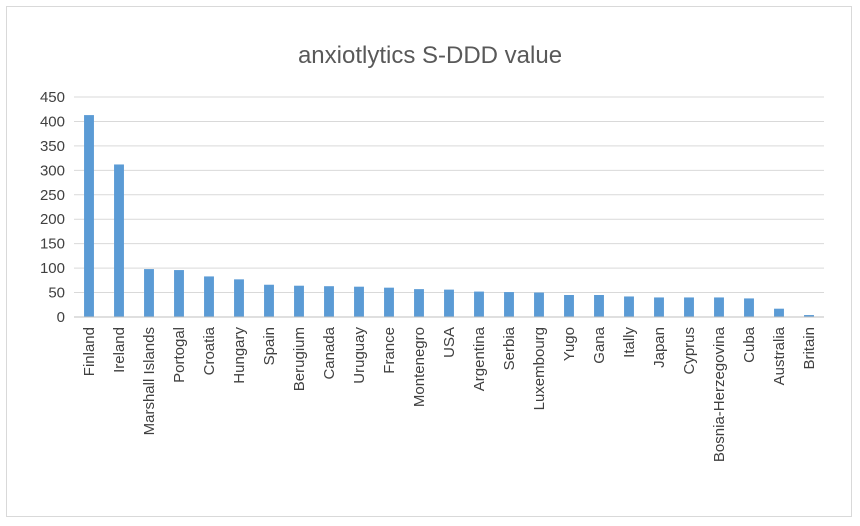 The image size is (860, 526). I want to click on bar-bosnia-herzegovina, so click(719, 307).